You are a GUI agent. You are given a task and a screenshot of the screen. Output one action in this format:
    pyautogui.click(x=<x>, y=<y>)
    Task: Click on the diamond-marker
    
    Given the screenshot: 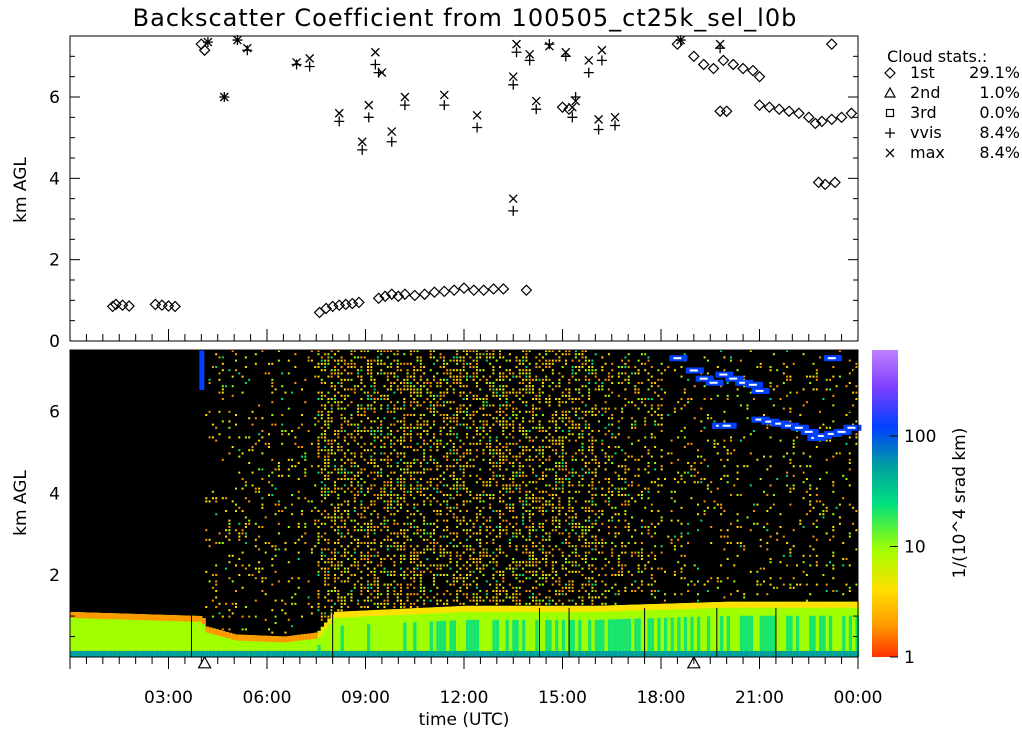 What is the action you would take?
    pyautogui.click(x=503, y=289)
    